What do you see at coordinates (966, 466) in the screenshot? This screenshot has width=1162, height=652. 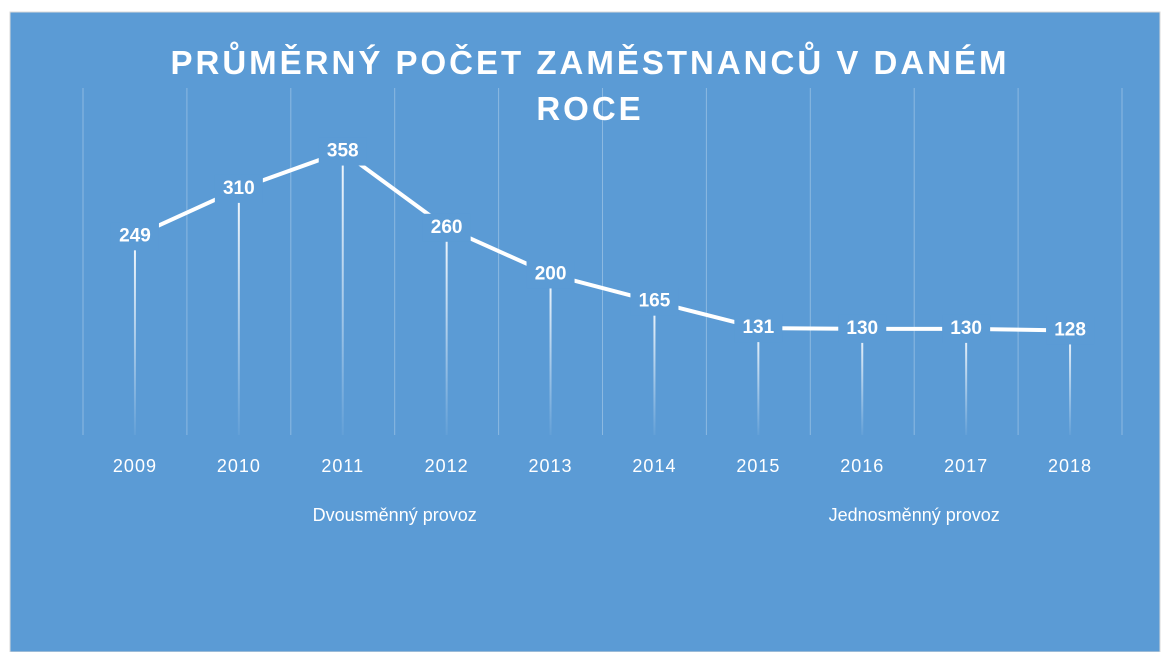 I see `x-tick-label: 2017` at bounding box center [966, 466].